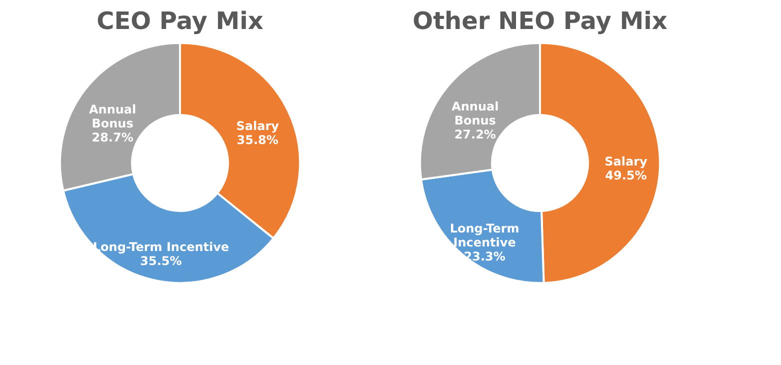 This screenshot has height=365, width=781. I want to click on data-label: 35.8%, so click(257, 139).